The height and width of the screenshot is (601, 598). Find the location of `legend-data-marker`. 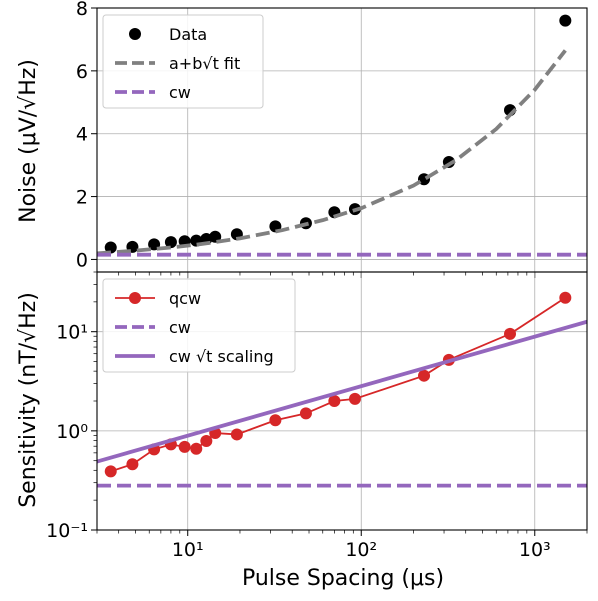

legend-data-marker is located at coordinates (135, 34).